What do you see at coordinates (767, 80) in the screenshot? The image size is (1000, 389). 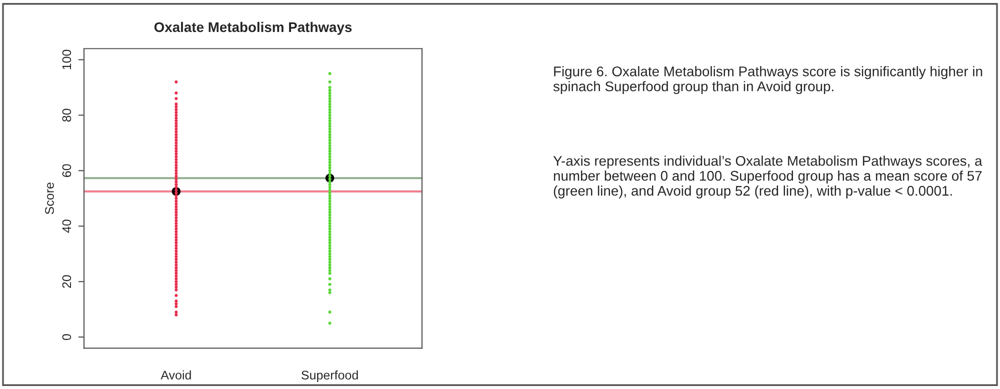 I see `caption: Figure 6. Oxalate Metabolism Pathways score is significantly higher in spinach Superfood group than in Avoid group.` at bounding box center [767, 80].